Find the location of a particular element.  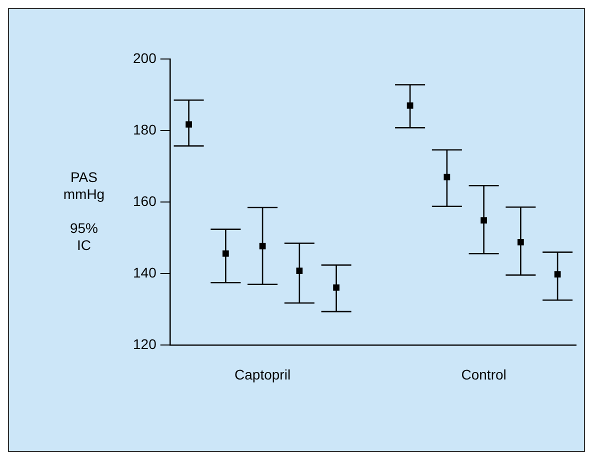

text: PAS mmHg 95% IC is located at coordinates (84, 211).